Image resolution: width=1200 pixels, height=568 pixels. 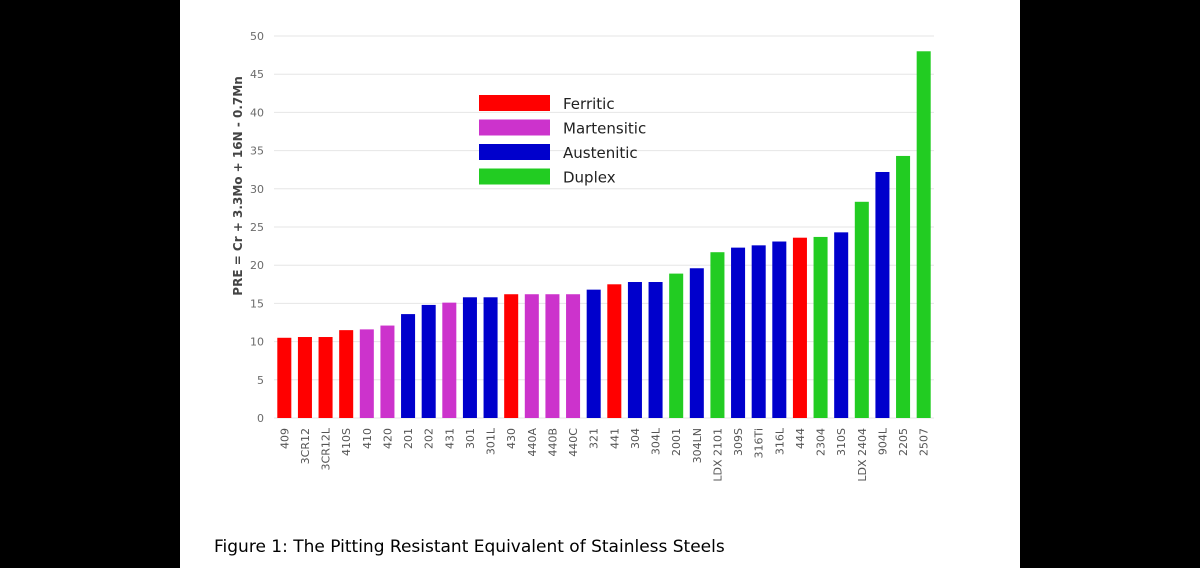 I want to click on x-tick-label: 430, so click(x=511, y=438).